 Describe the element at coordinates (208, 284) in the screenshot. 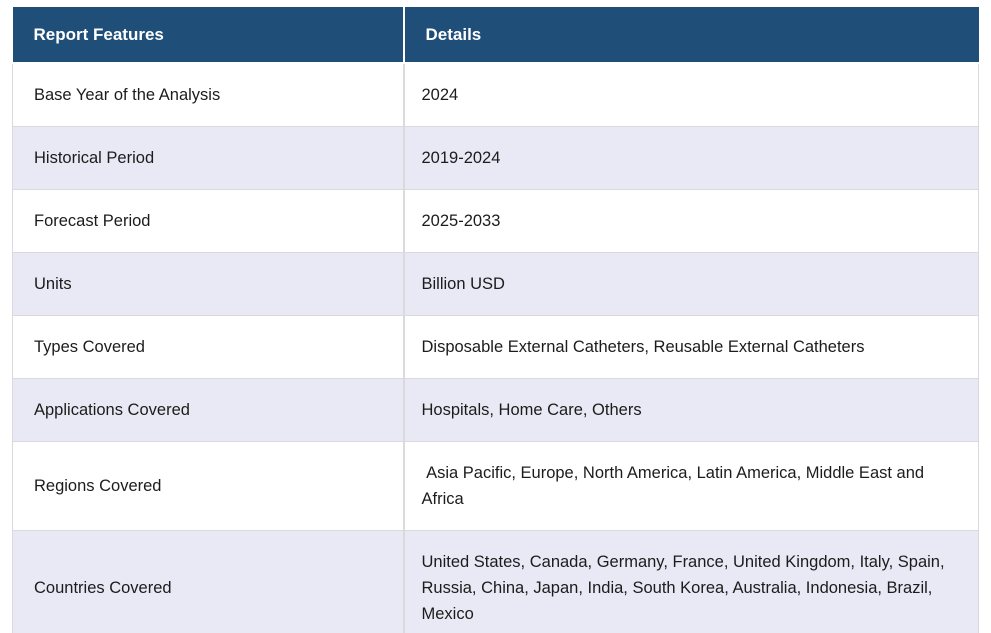

I see `feature-cell: Units` at that location.